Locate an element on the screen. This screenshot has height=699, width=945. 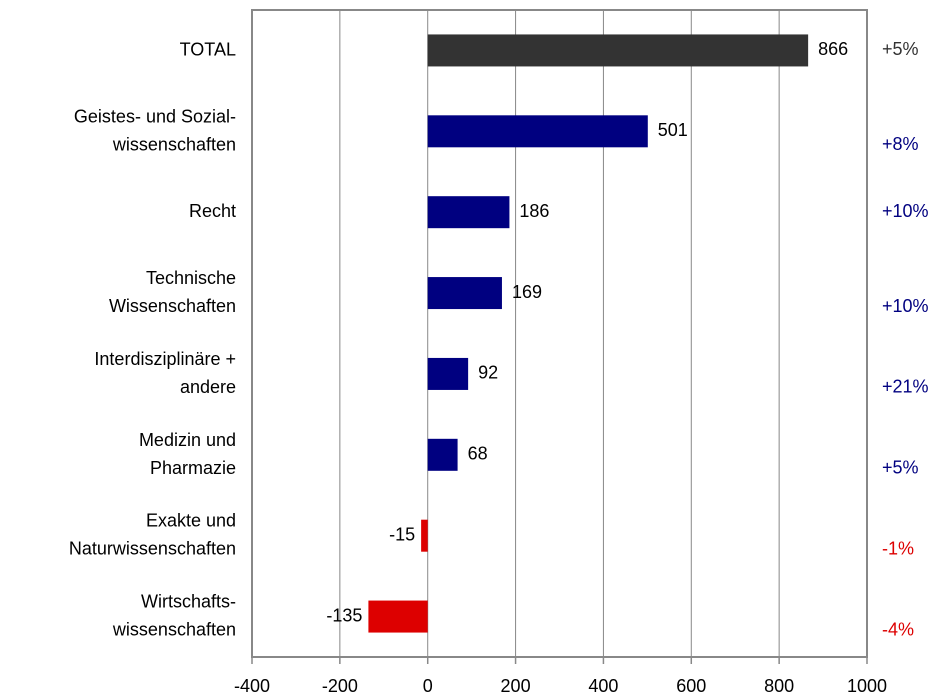
x-tick-label: 600 is located at coordinates (691, 686).